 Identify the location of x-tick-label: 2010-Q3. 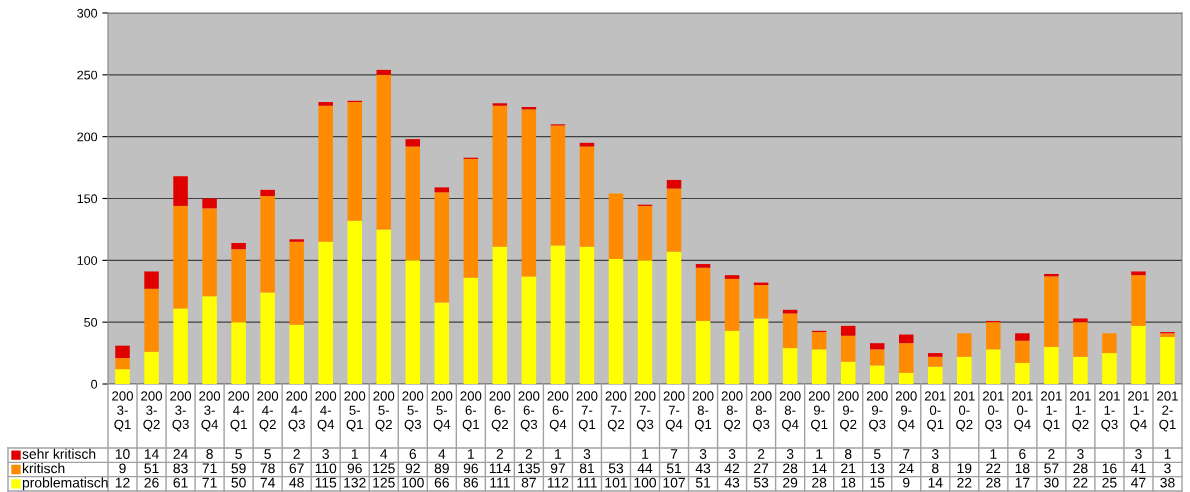
(993, 411).